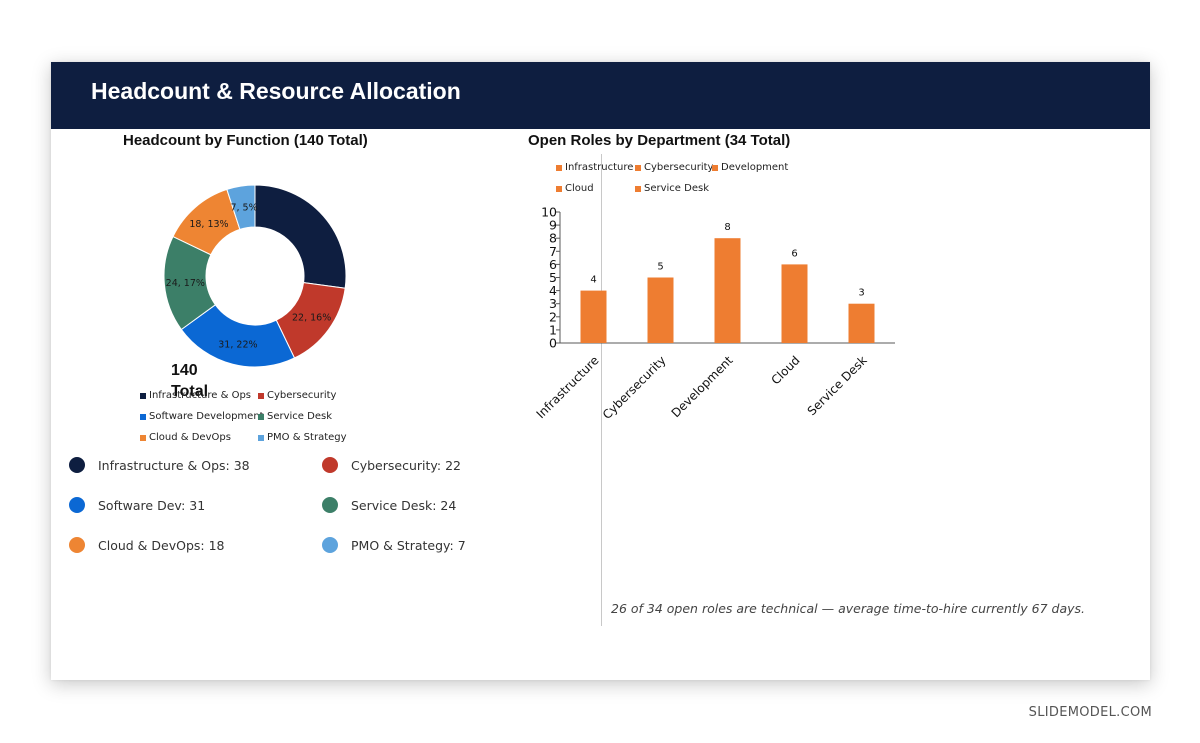 The height and width of the screenshot is (743, 1200). Describe the element at coordinates (727, 227) in the screenshot. I see `bar-value-label: 8` at that location.